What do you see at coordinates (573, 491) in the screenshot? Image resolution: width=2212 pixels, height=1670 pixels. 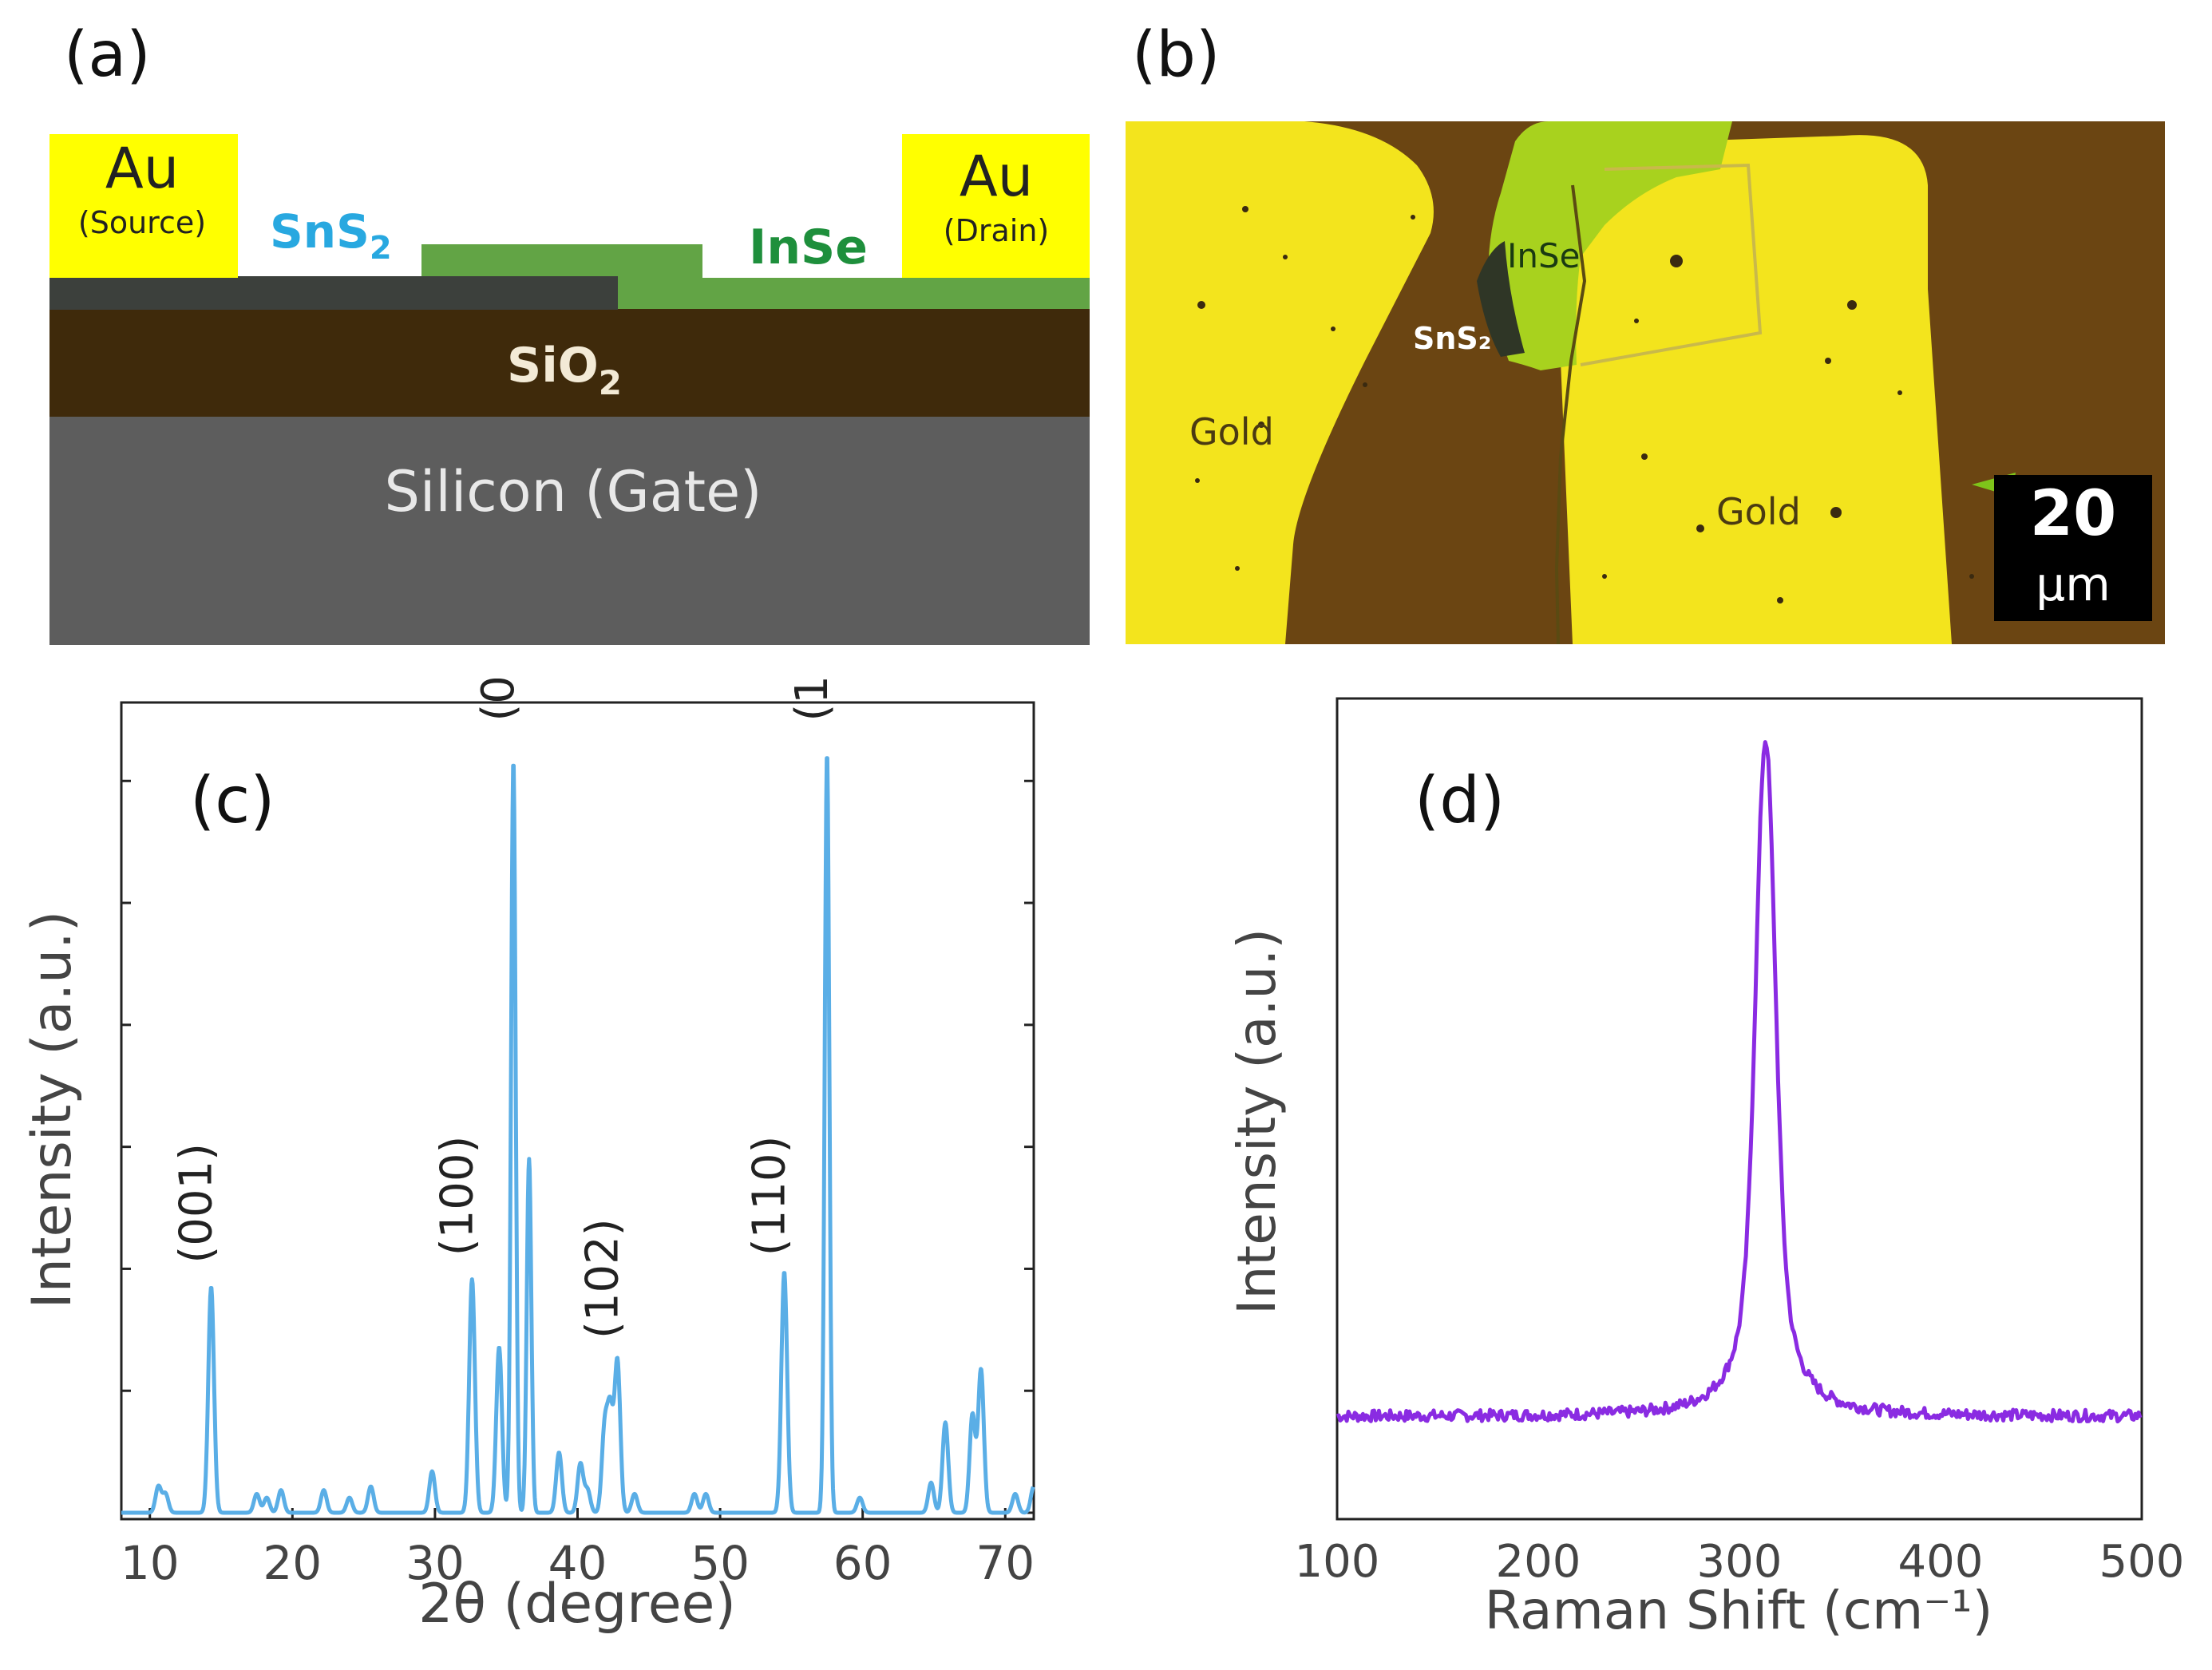 I see `silicon-gate-label: Silicon (Gate)` at bounding box center [573, 491].